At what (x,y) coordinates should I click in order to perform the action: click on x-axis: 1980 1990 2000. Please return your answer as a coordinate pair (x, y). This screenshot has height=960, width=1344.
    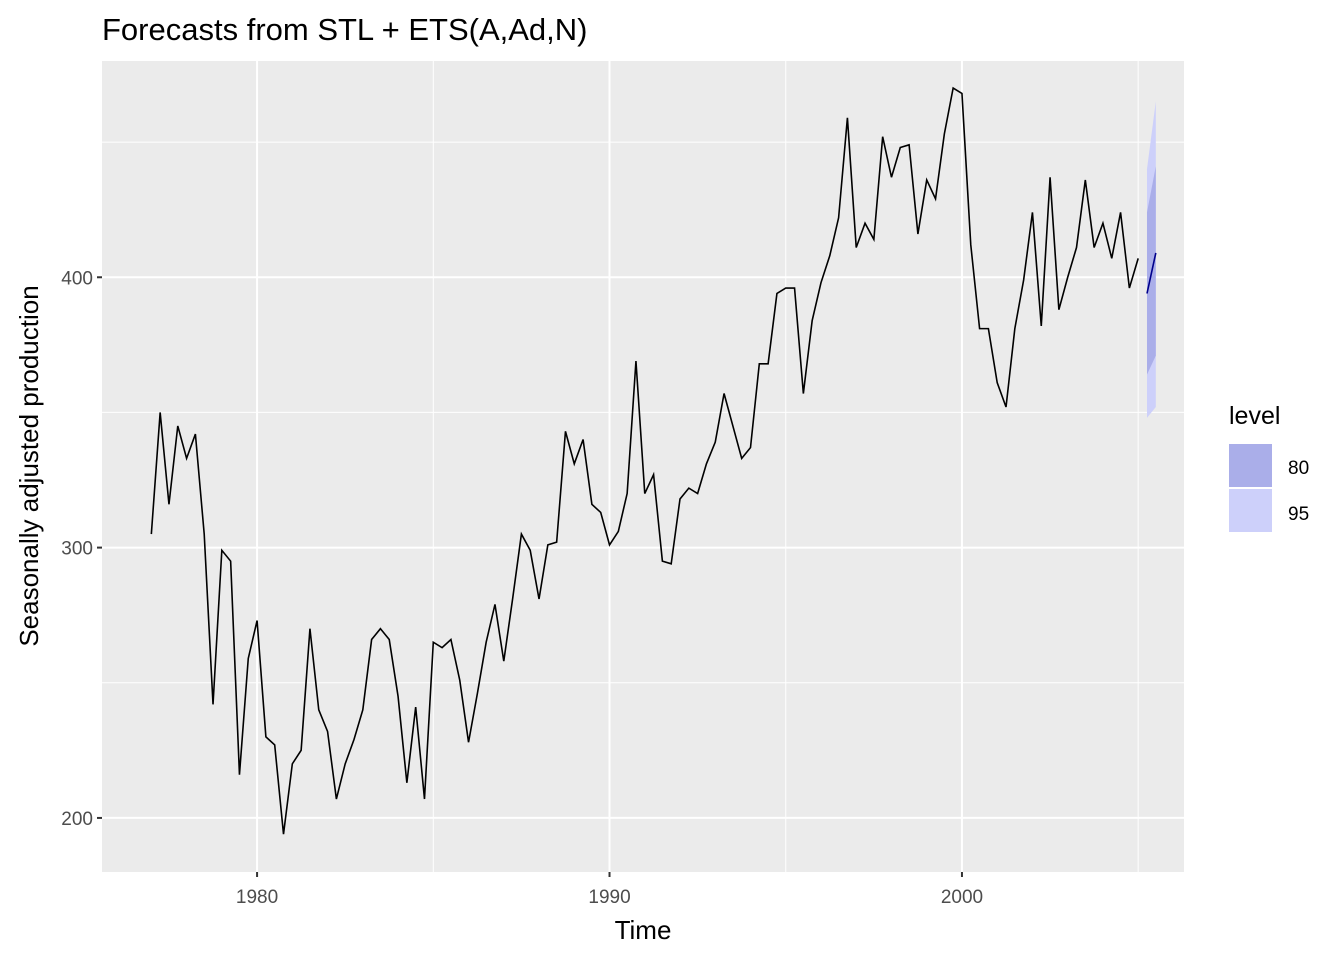
    Looking at the image, I should click on (609, 890).